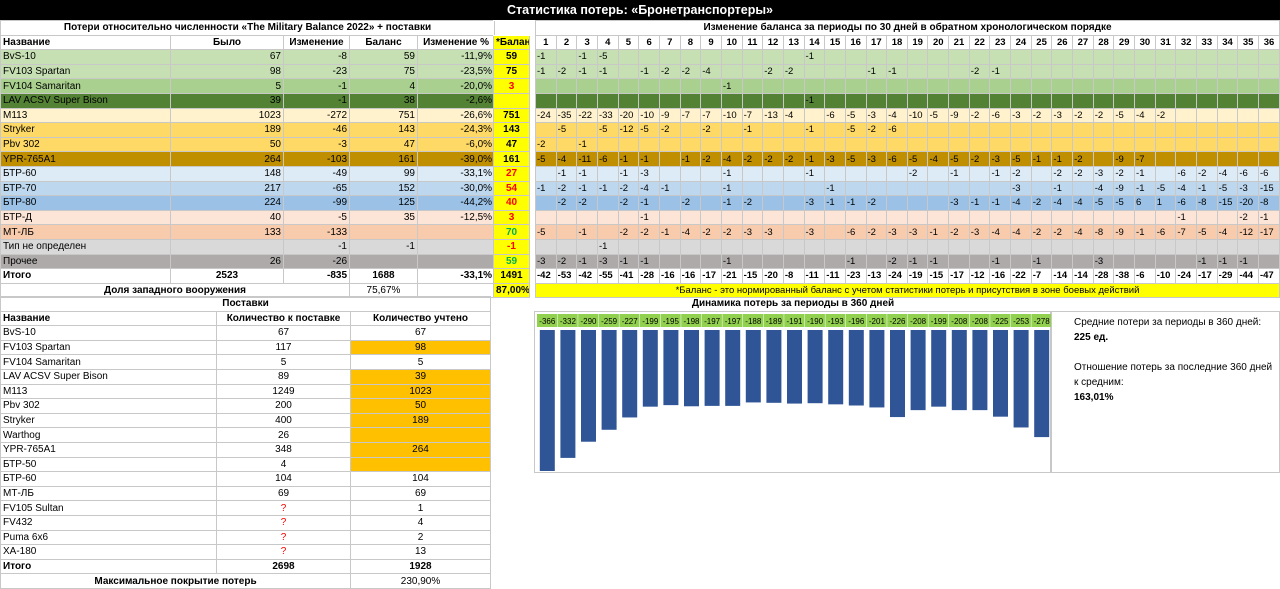  I want to click on supply-cell-qty: 200, so click(283, 406).